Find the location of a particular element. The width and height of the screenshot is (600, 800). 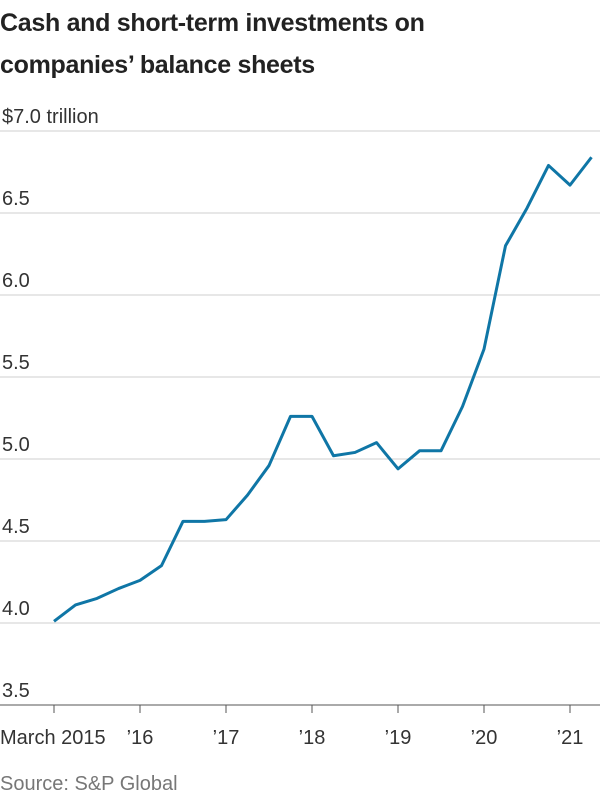

x-tick-label: ’16 is located at coordinates (140, 738).